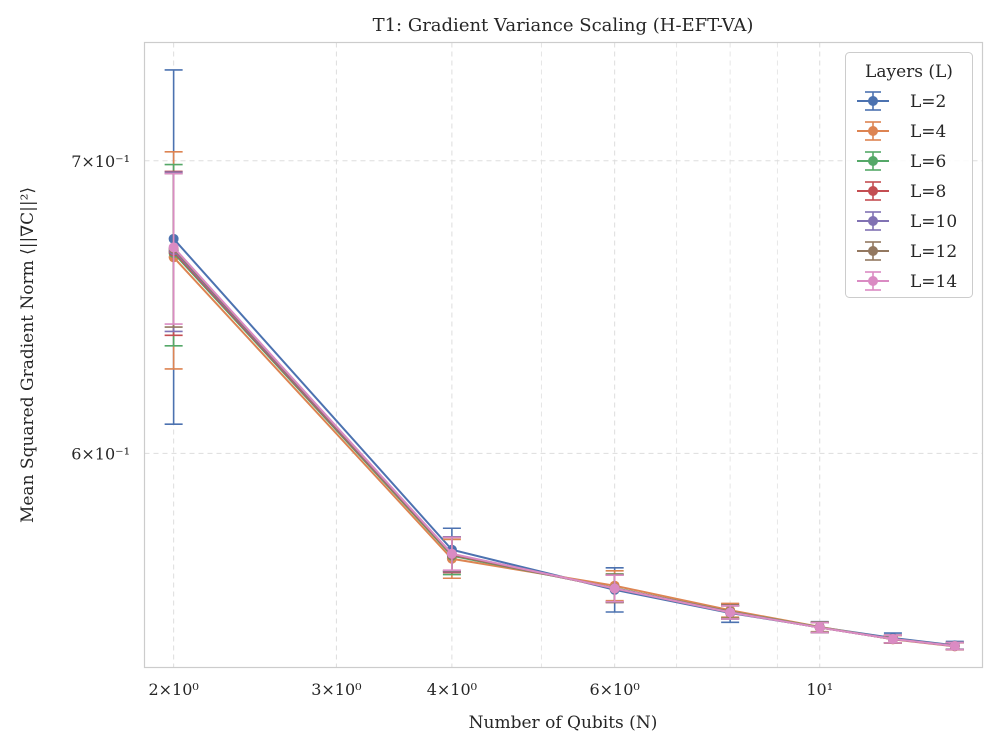  I want to click on x-tick-label-3: 6×10⁰, so click(614, 689).